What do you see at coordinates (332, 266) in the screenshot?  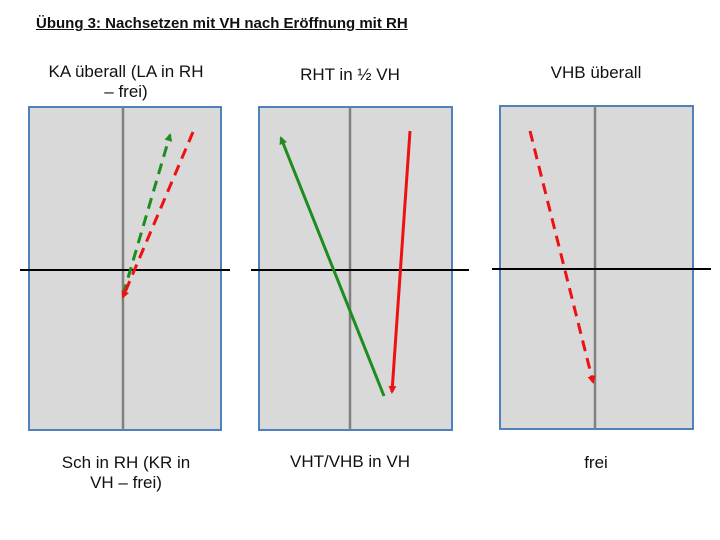 I see `panel-2-green-arrow` at bounding box center [332, 266].